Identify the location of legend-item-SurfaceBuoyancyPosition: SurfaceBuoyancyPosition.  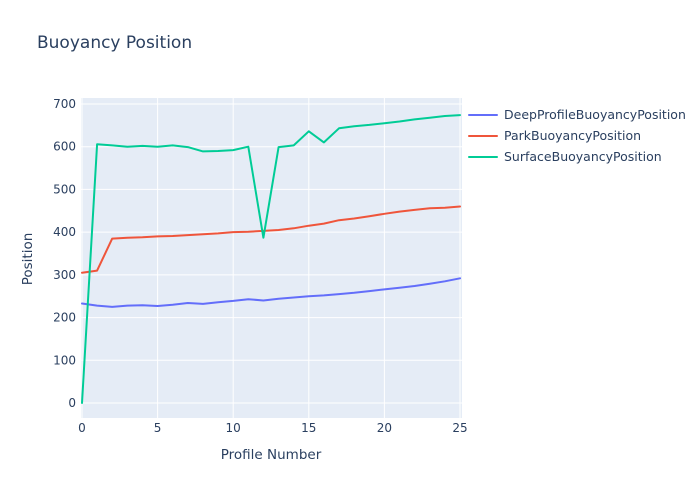
(577, 156).